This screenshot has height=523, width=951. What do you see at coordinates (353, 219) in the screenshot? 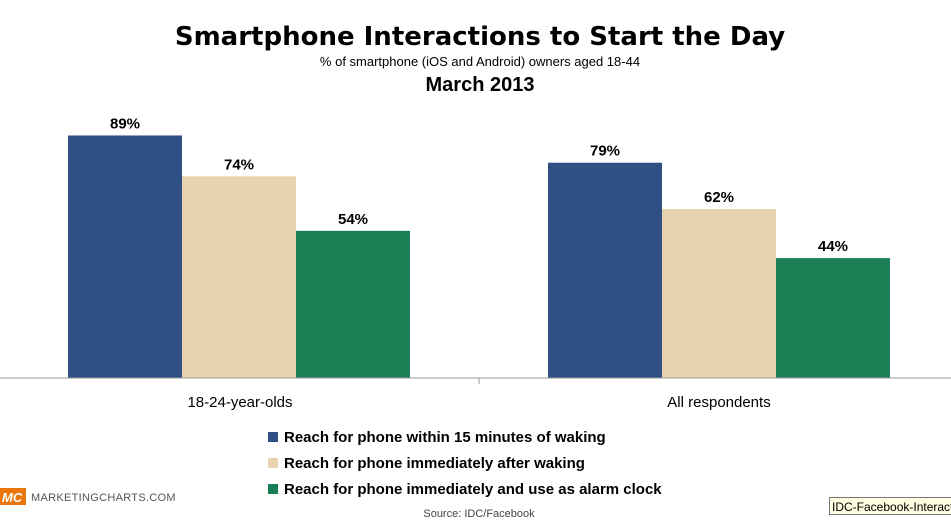
I see `data-label: 54%` at bounding box center [353, 219].